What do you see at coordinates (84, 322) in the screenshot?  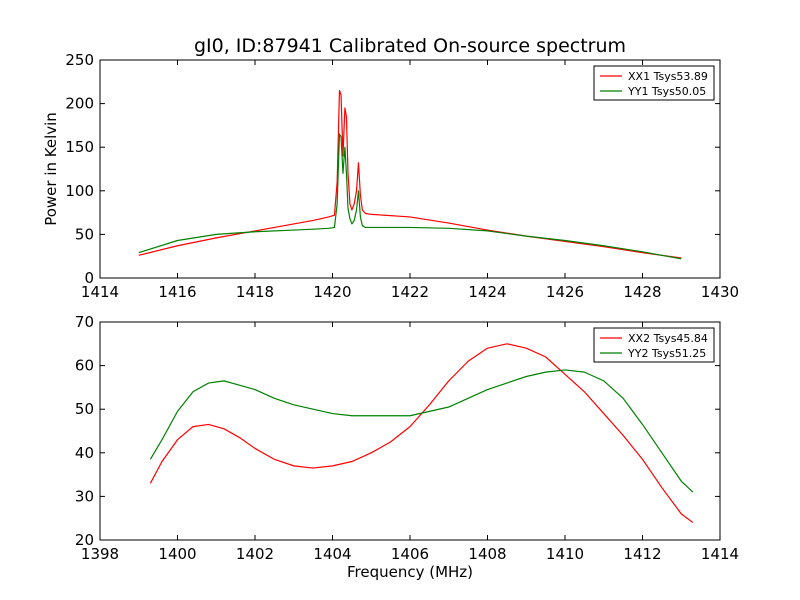 I see `y-tick-label: 70` at bounding box center [84, 322].